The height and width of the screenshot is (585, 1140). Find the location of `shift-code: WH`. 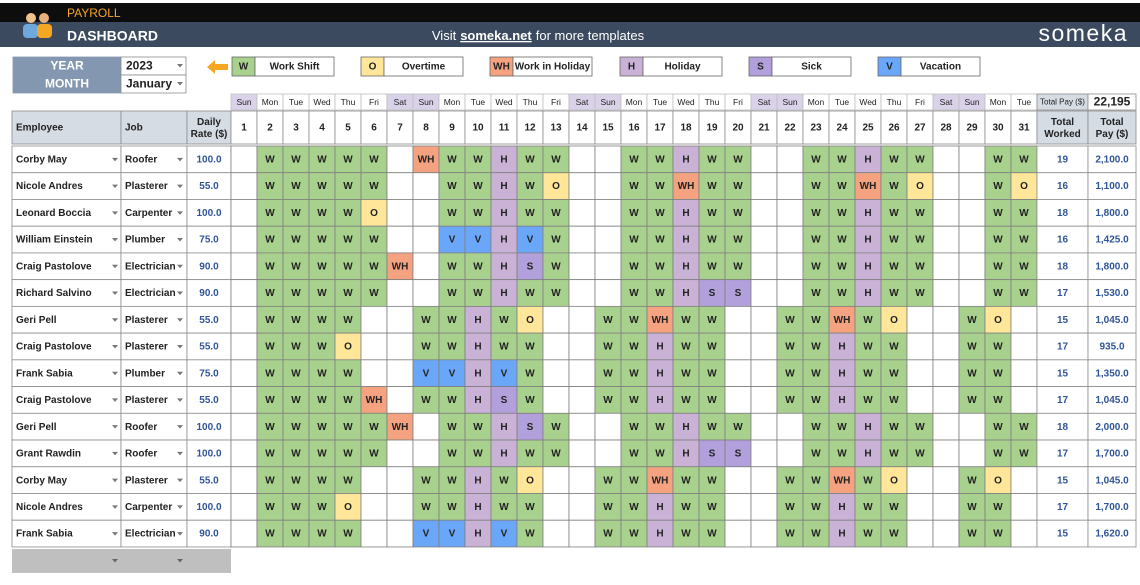

shift-code: WH is located at coordinates (374, 400).